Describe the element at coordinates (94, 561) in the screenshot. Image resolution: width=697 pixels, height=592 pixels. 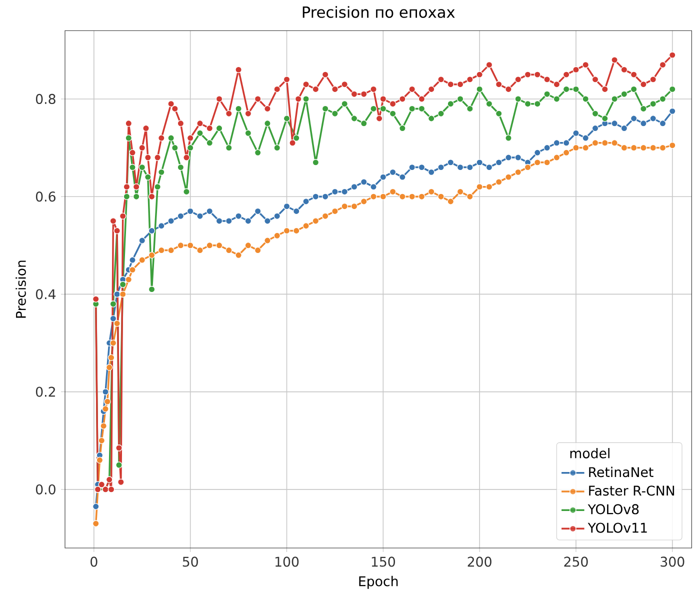
I see `x-tick-label: 0` at that location.